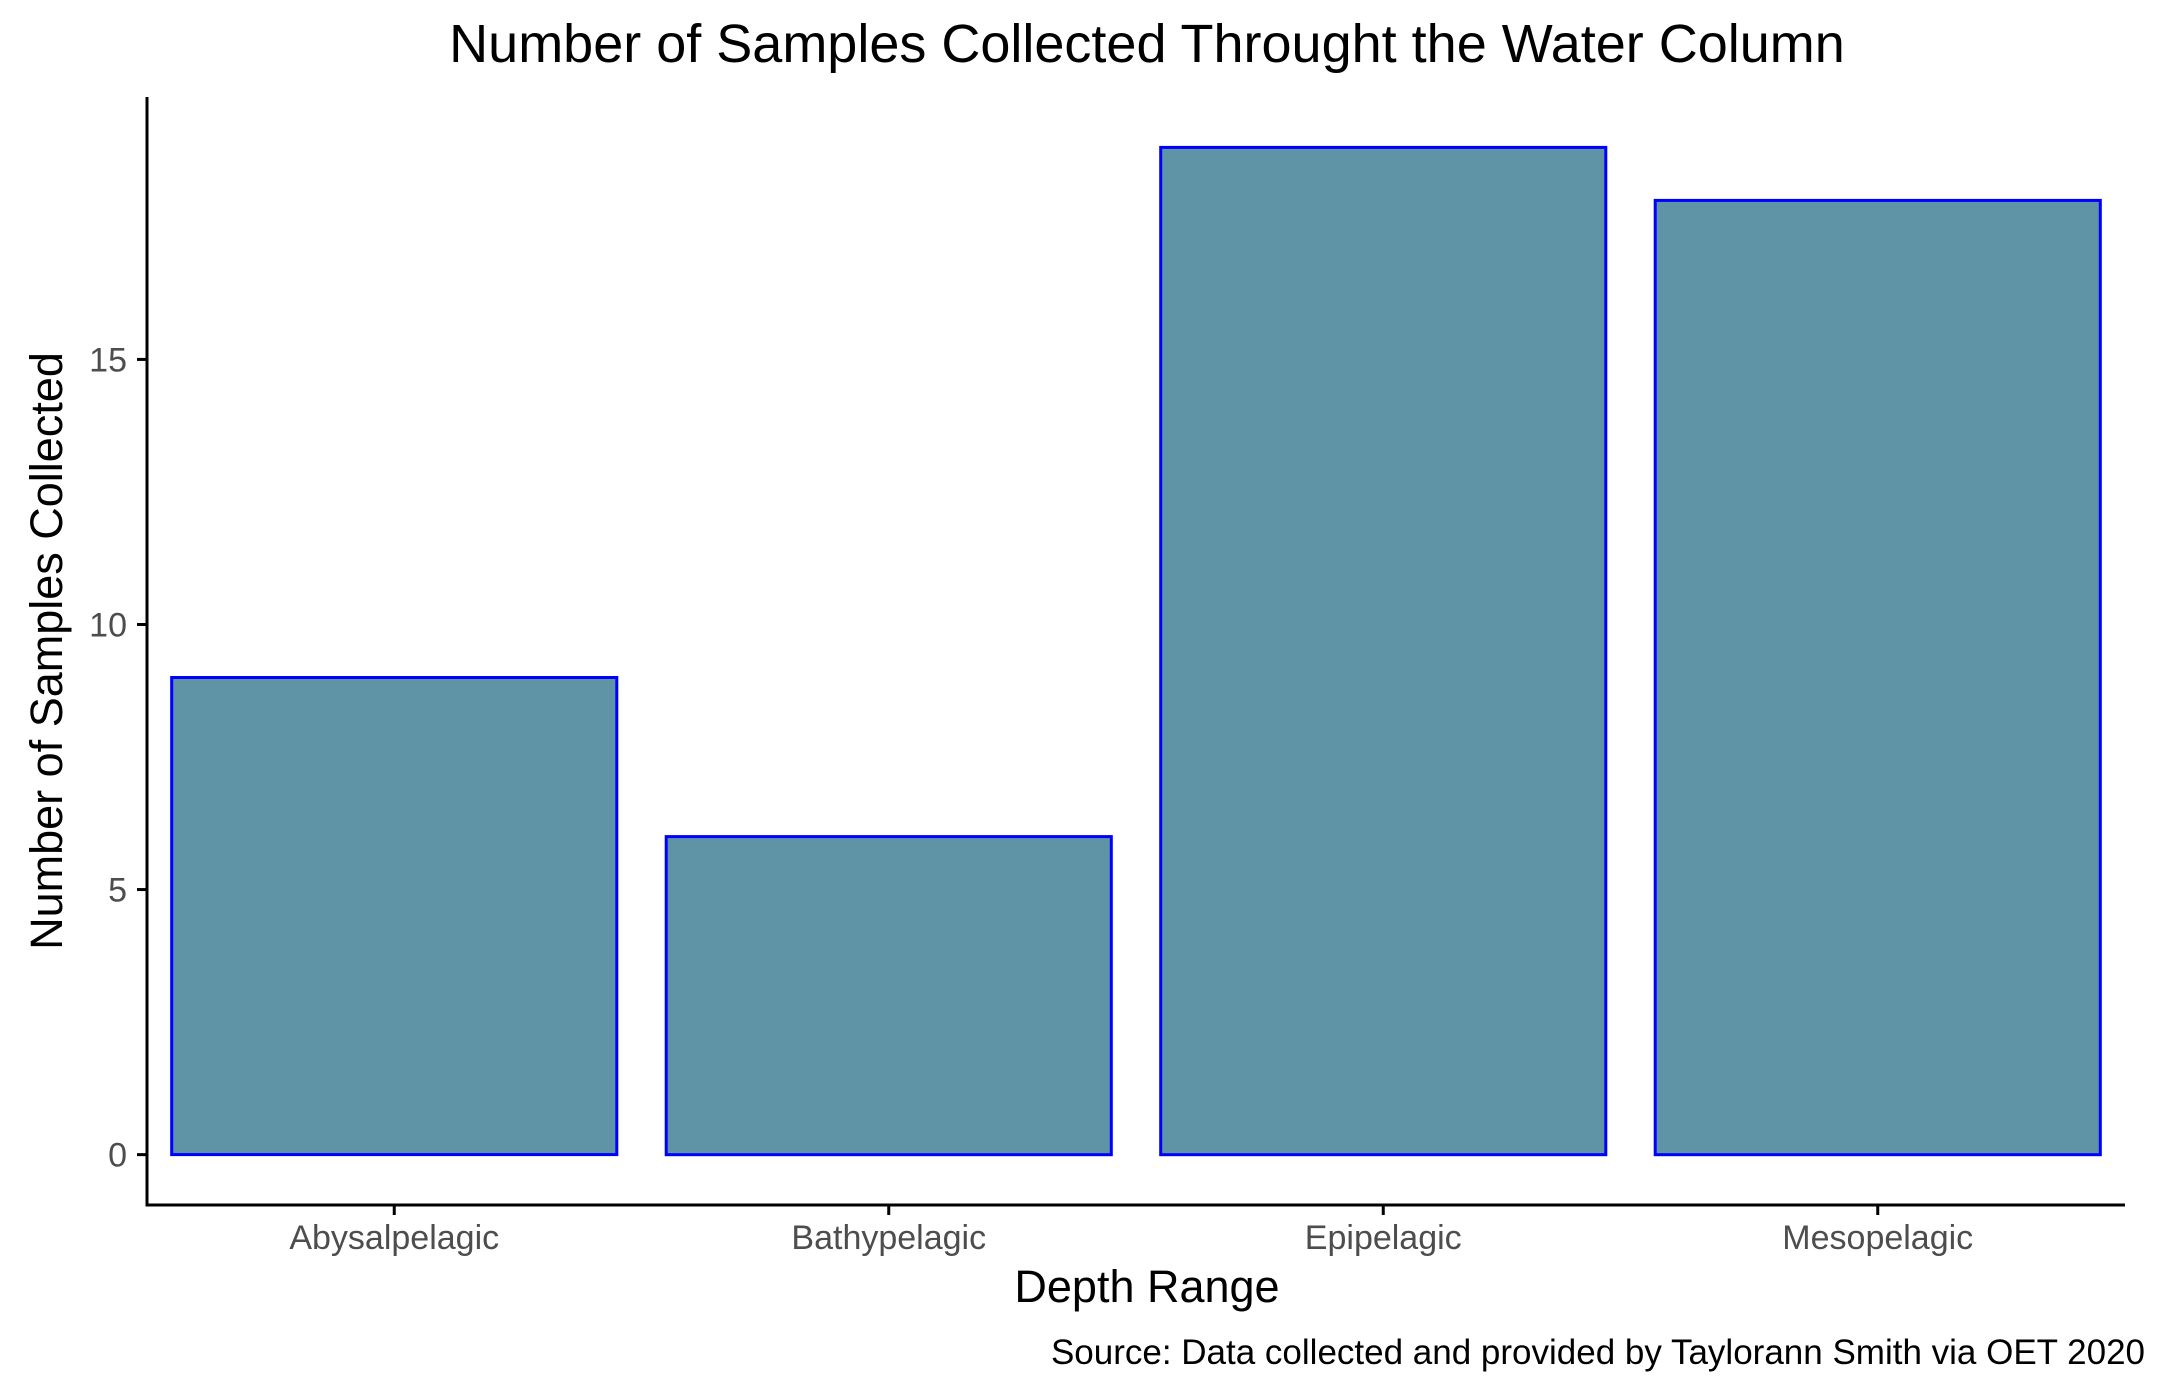 The width and height of the screenshot is (2158, 1387). I want to click on y-ticks: 0 5 10 15, so click(118, 758).